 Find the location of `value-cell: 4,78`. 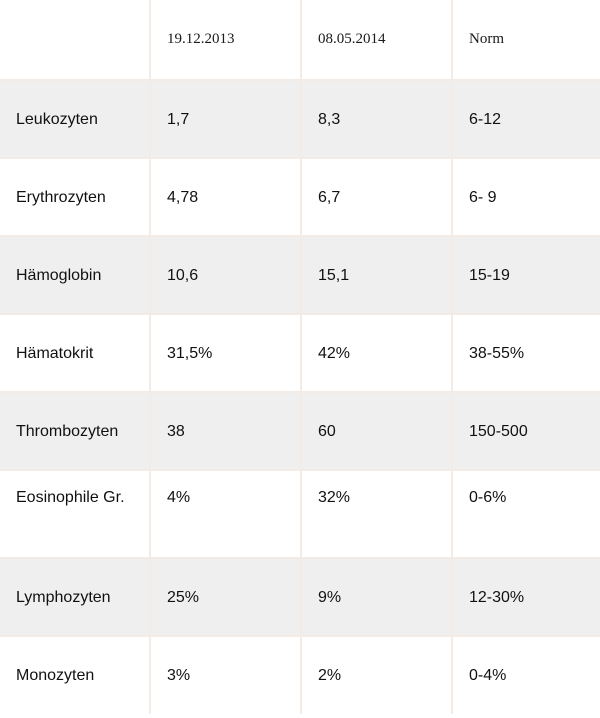

value-cell: 4,78 is located at coordinates (226, 197).